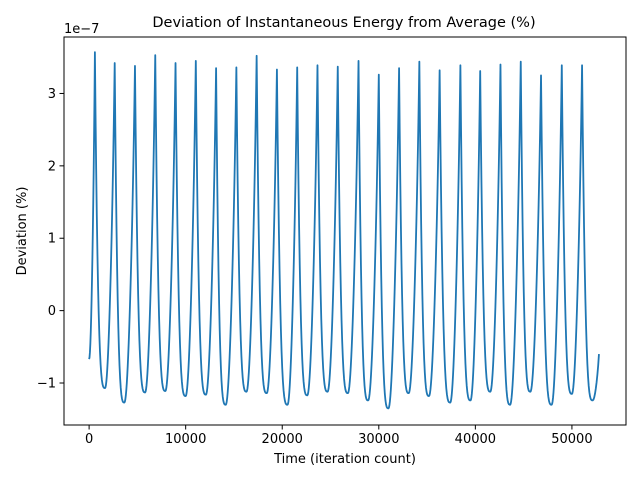 The image size is (640, 480). I want to click on y-axis-label: Deviation (%), so click(22, 231).